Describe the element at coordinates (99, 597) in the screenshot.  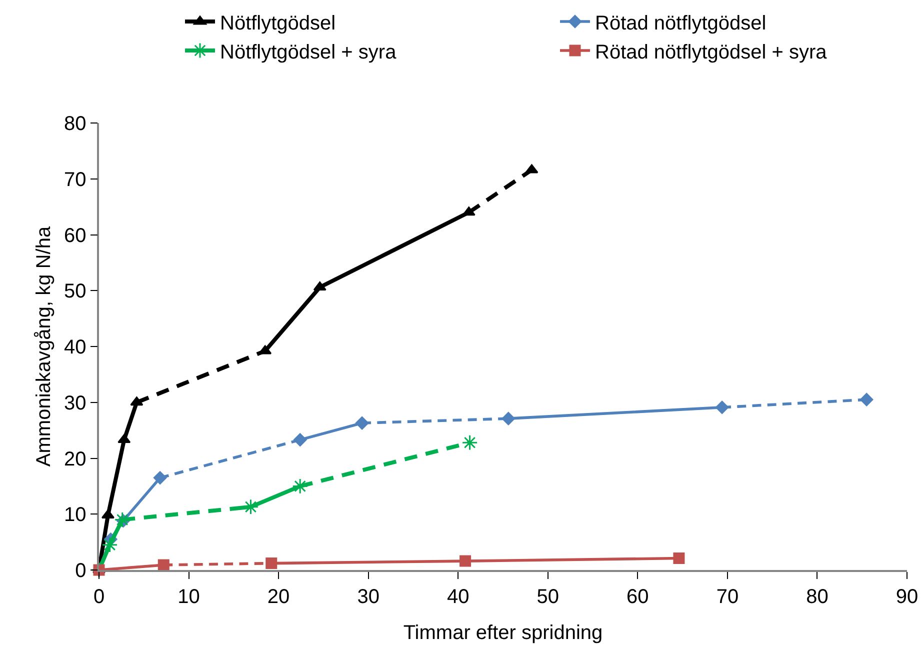
I see `x-tick-label: 0` at that location.